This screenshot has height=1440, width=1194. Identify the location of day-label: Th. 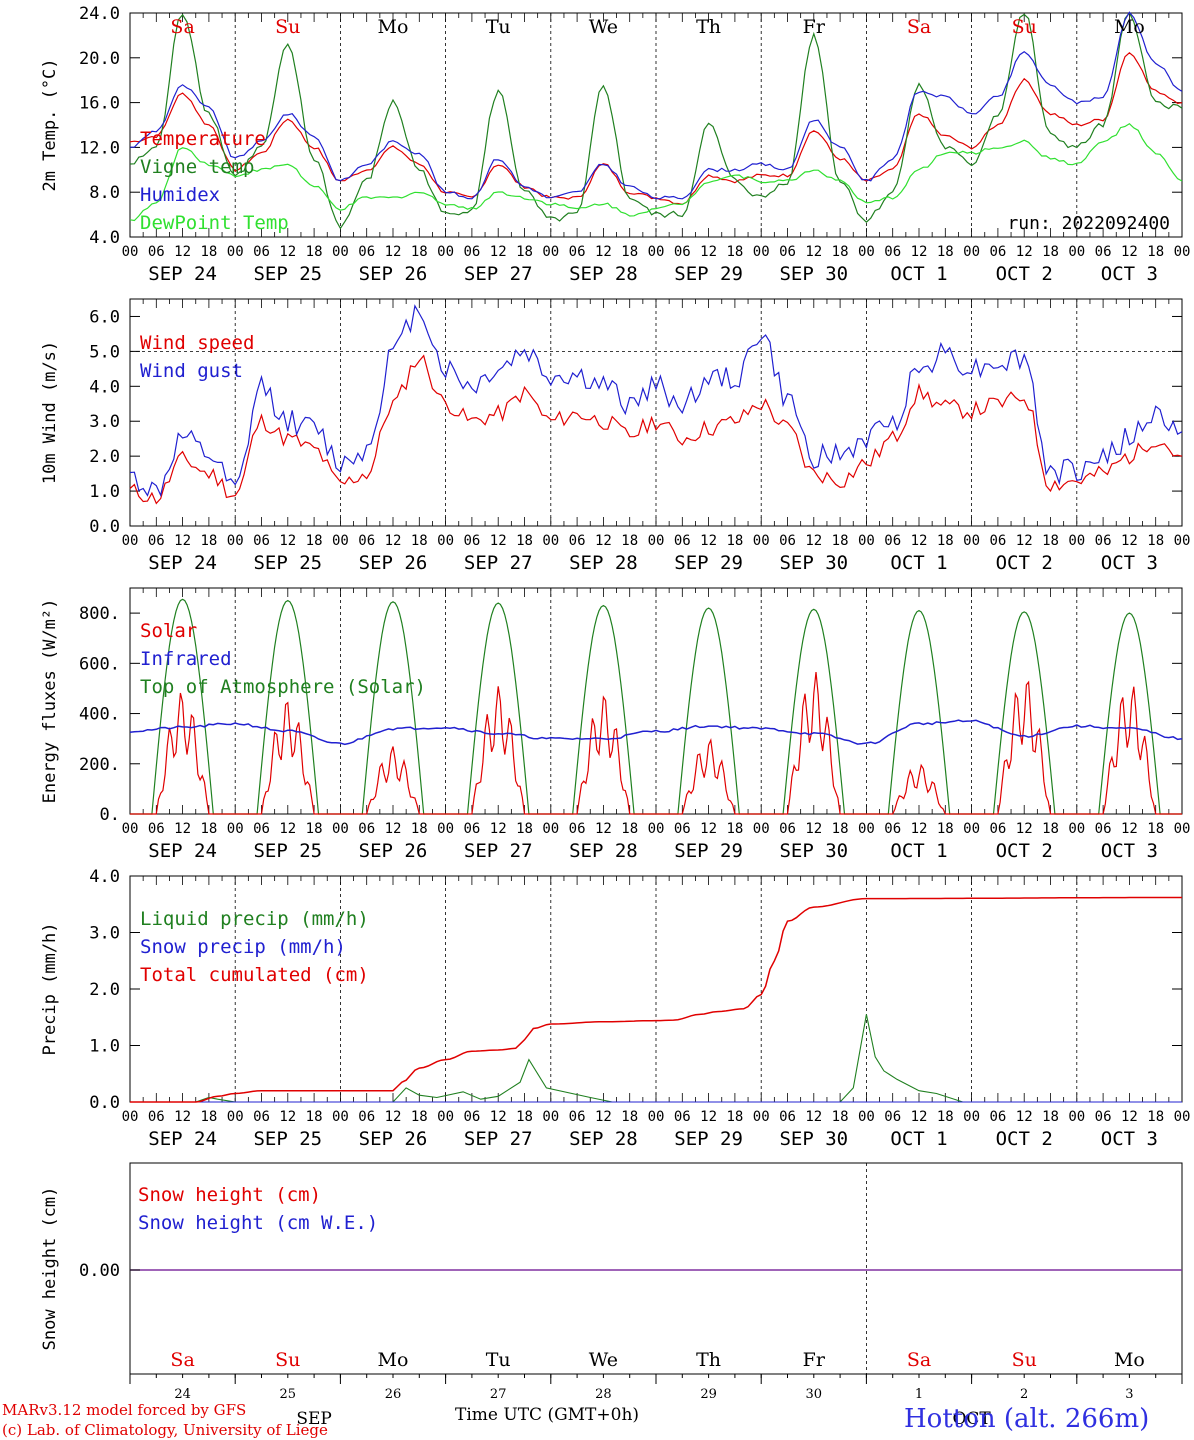
(708, 27).